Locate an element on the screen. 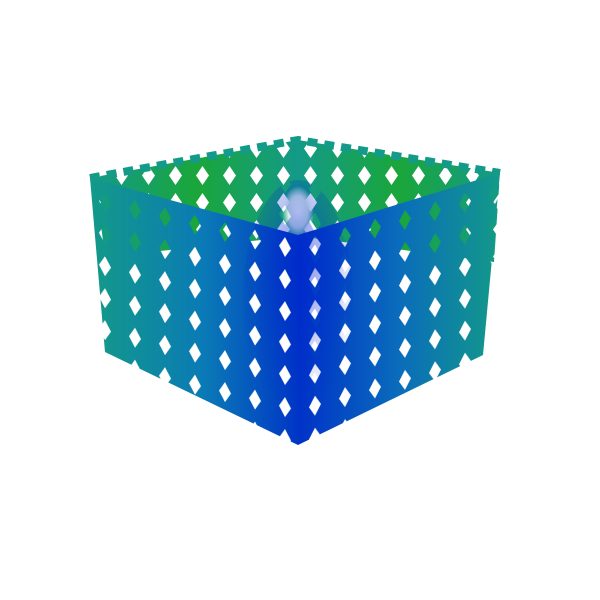 This screenshot has height=600, width=600. top-rim is located at coordinates (295, 159).